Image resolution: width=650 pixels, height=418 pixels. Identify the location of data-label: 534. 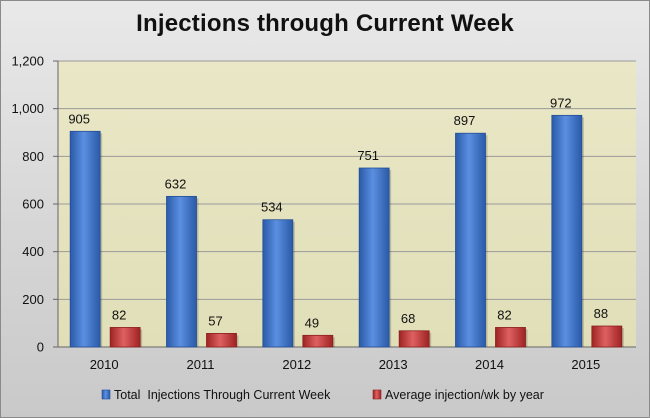
(272, 207).